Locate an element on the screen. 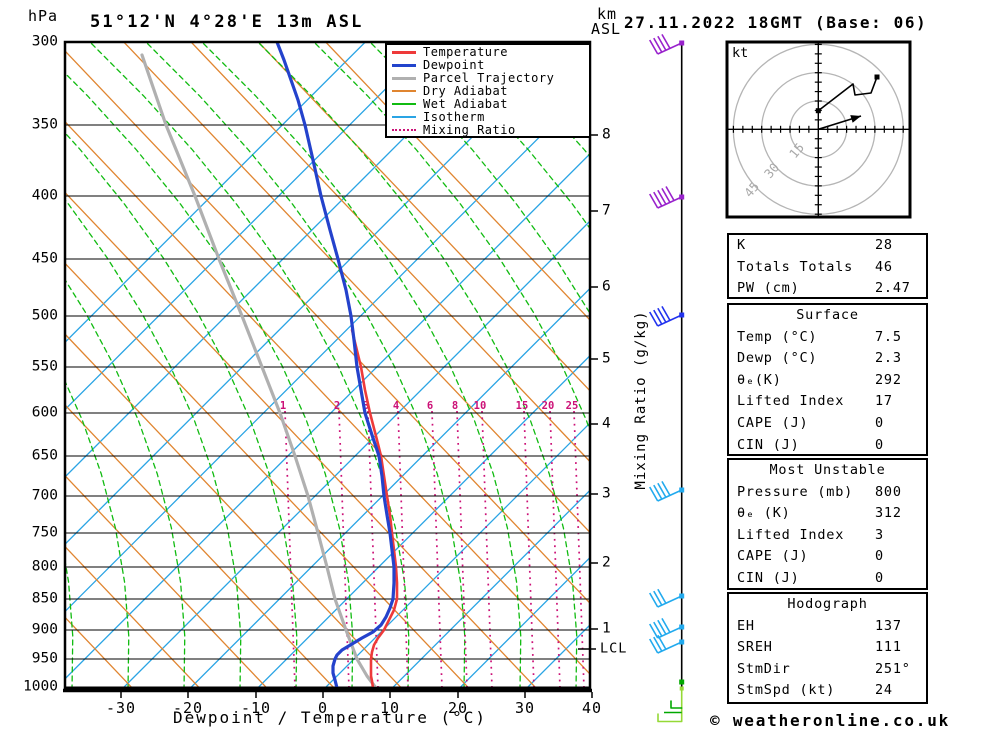  legend-row: Temperature is located at coordinates (488, 52).